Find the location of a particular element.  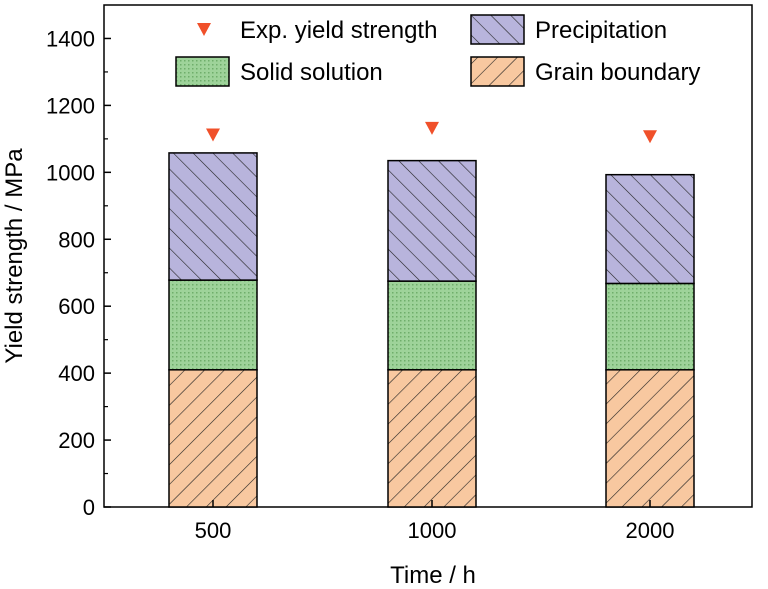

y-tick-label-200: 200 is located at coordinates (76, 440).